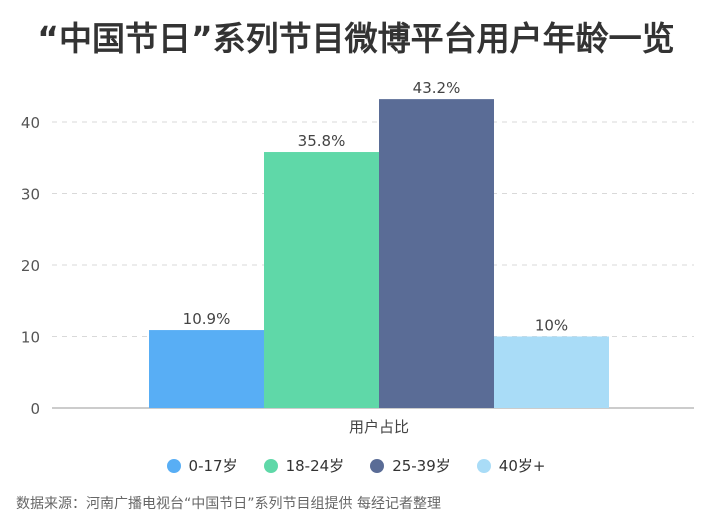 This screenshot has width=712, height=516. What do you see at coordinates (213, 466) in the screenshot?
I see `legend-label: 0-17岁` at bounding box center [213, 466].